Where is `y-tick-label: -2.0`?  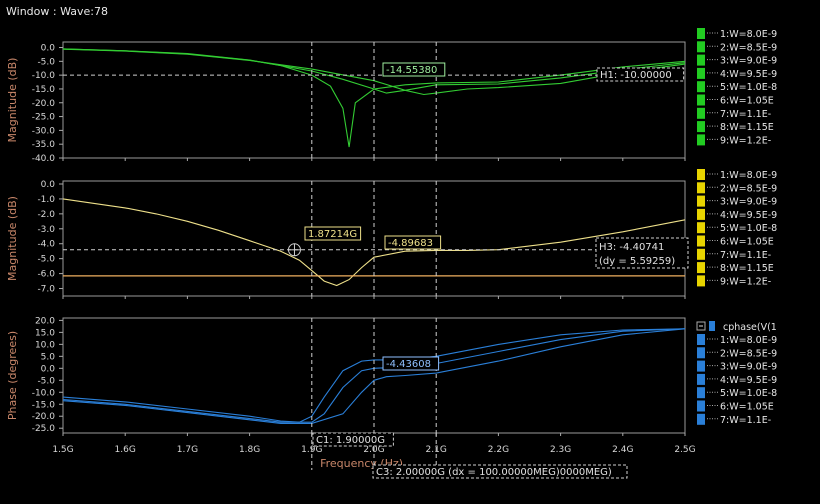 y-tick-label: -2.0 is located at coordinates (46, 215).